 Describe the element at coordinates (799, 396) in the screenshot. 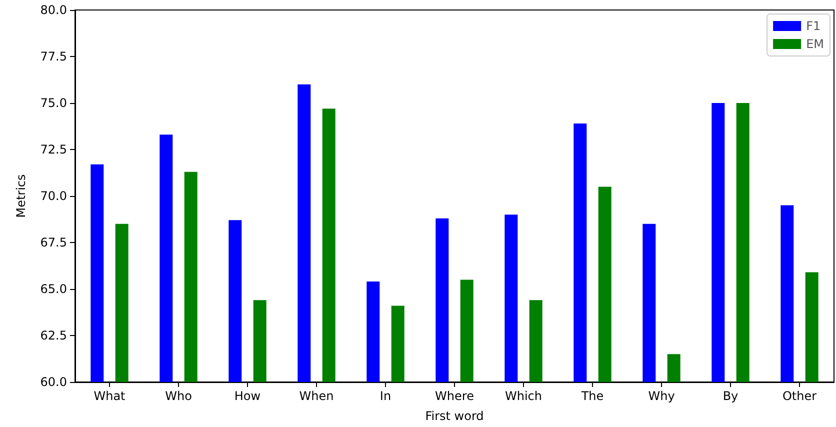

I see `x-tick-label: Other` at that location.